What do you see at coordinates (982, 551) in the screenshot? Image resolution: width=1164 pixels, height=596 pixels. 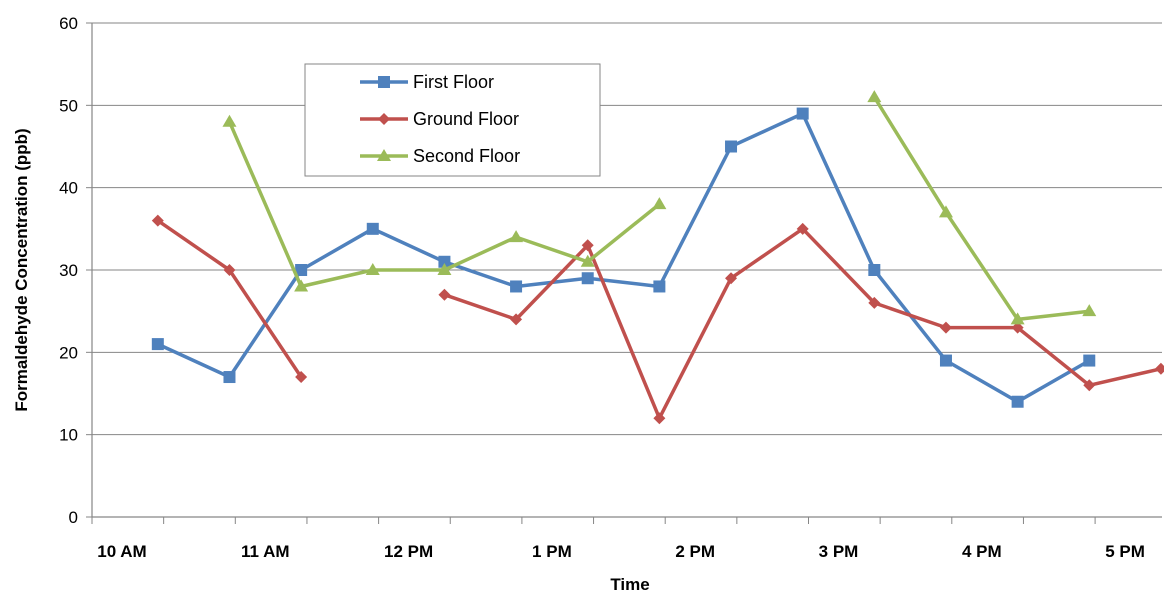 I see `x-tick-label: 4 PM` at bounding box center [982, 551].